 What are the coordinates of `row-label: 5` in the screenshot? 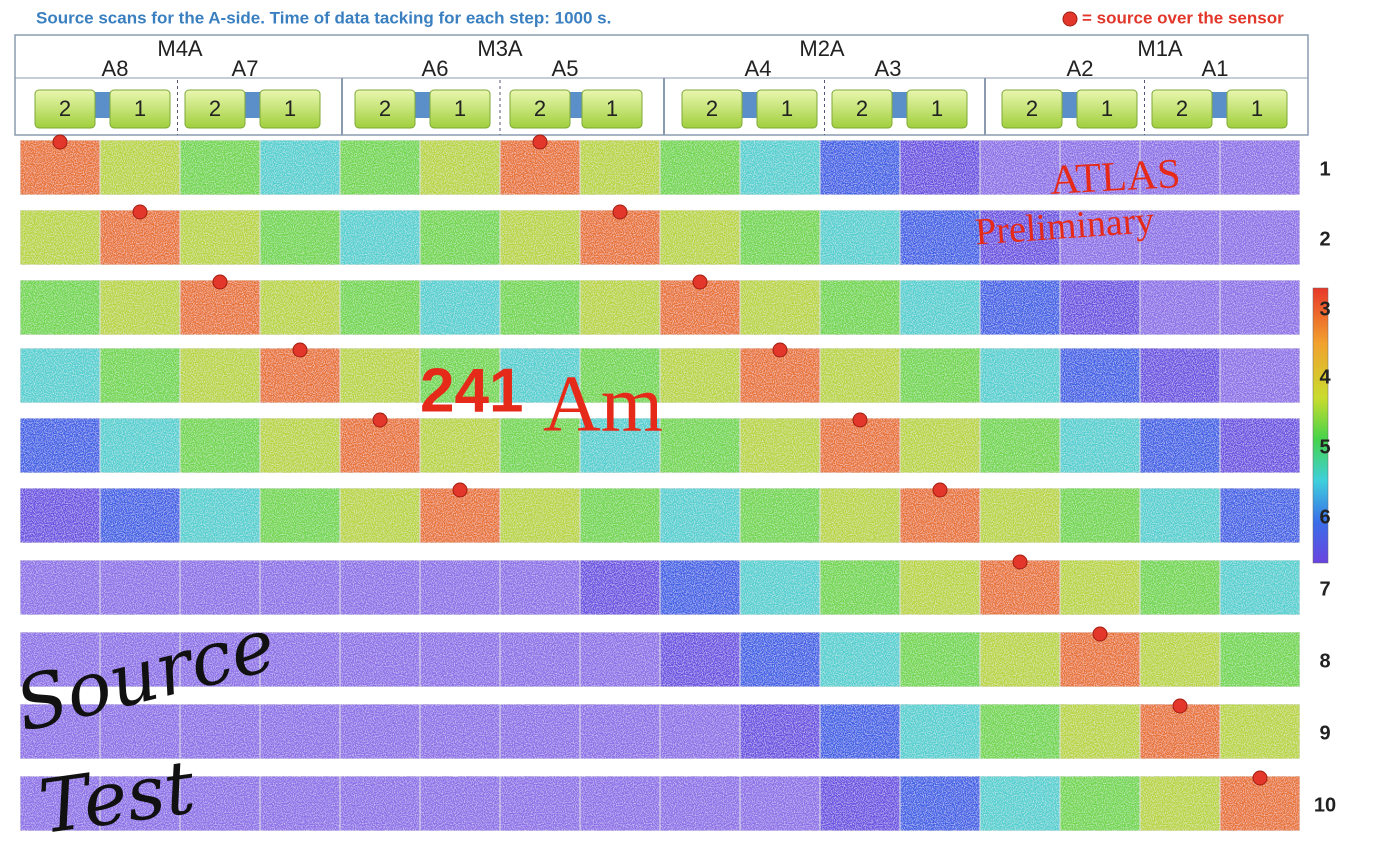 It's located at (1324, 447).